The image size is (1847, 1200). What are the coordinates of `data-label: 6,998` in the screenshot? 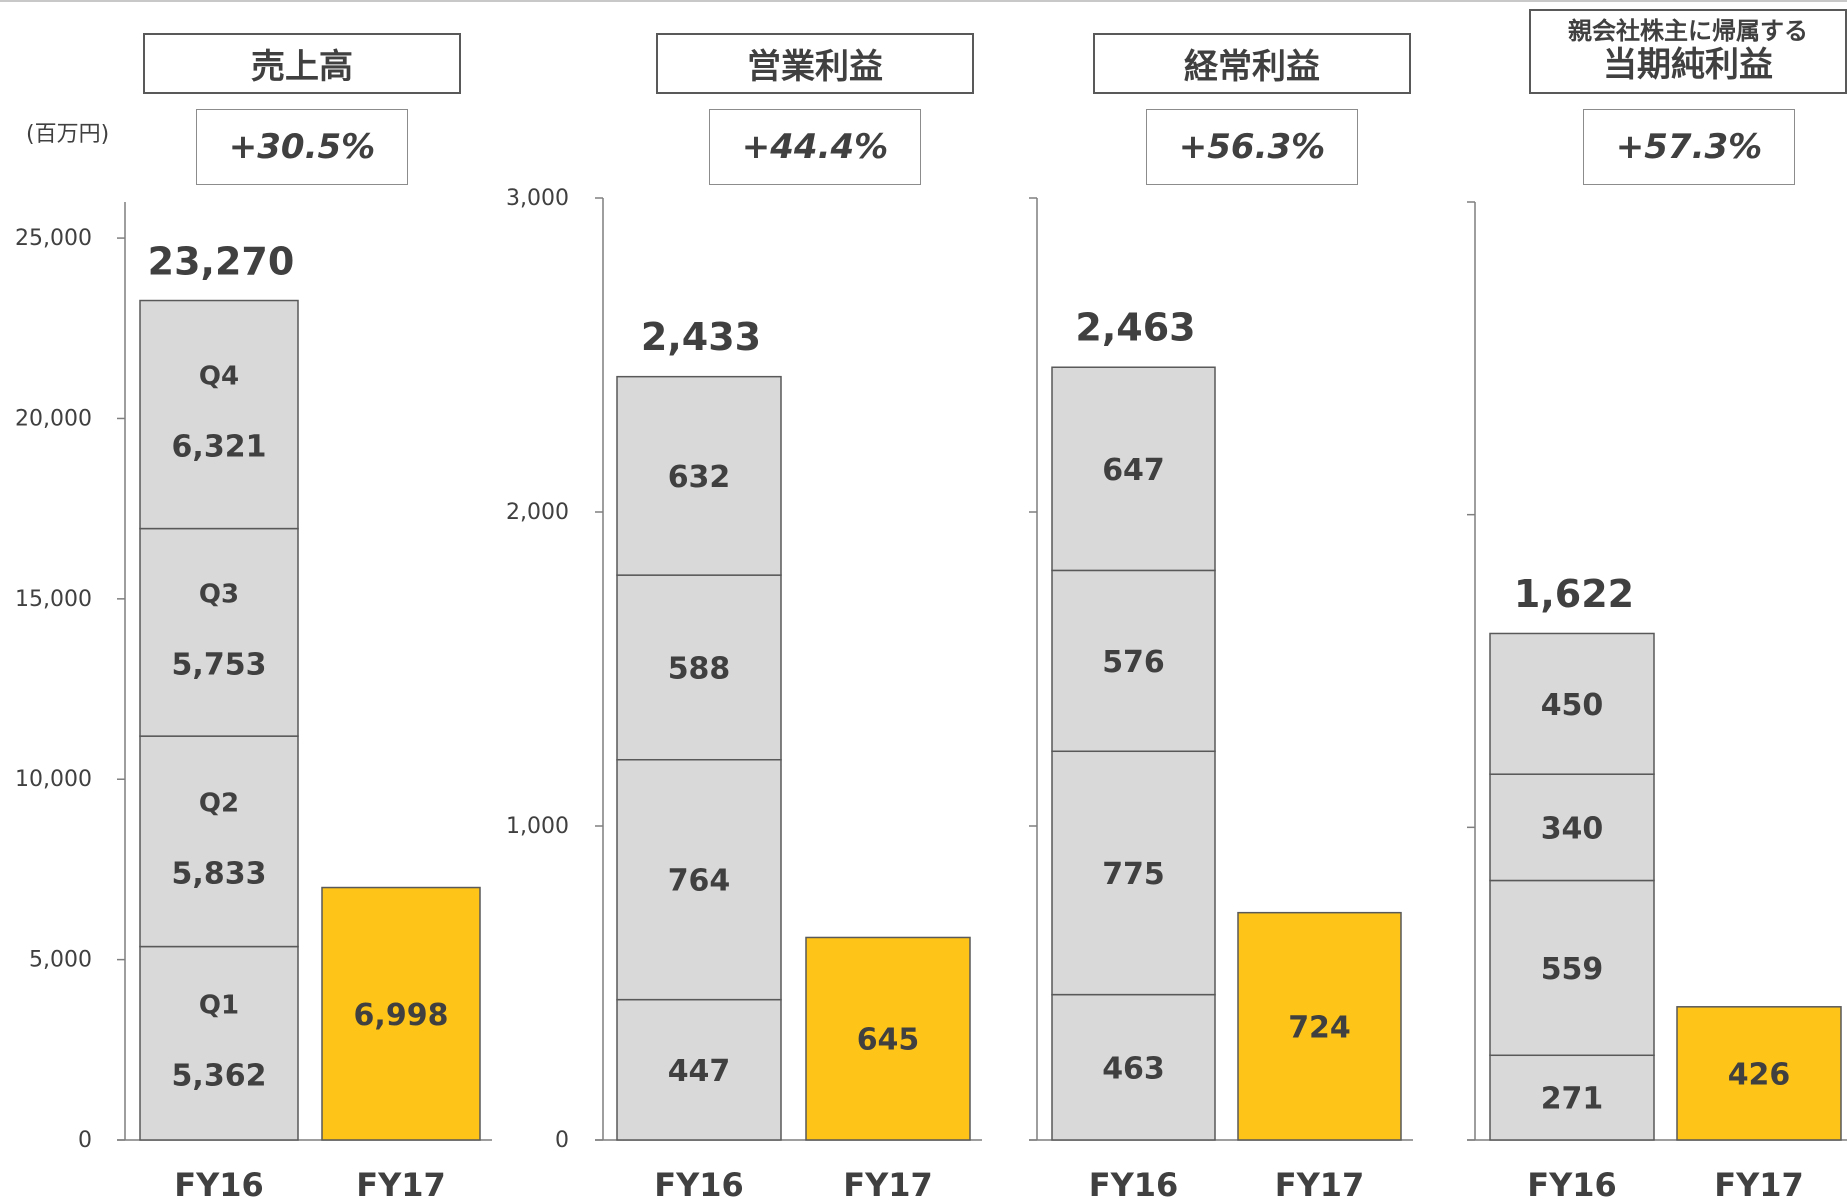 It's located at (401, 1015).